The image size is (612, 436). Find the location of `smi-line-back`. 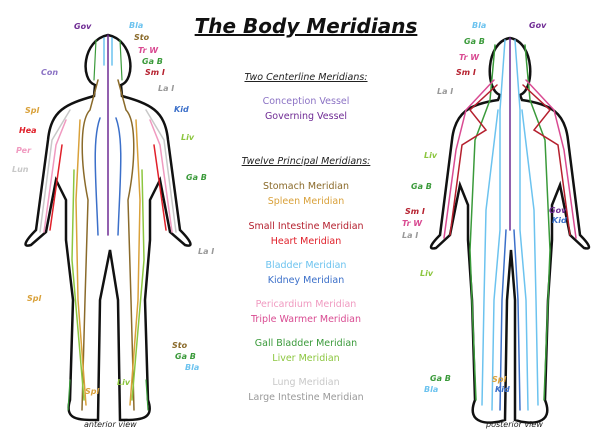

smi-line-back is located at coordinates (510, 160).